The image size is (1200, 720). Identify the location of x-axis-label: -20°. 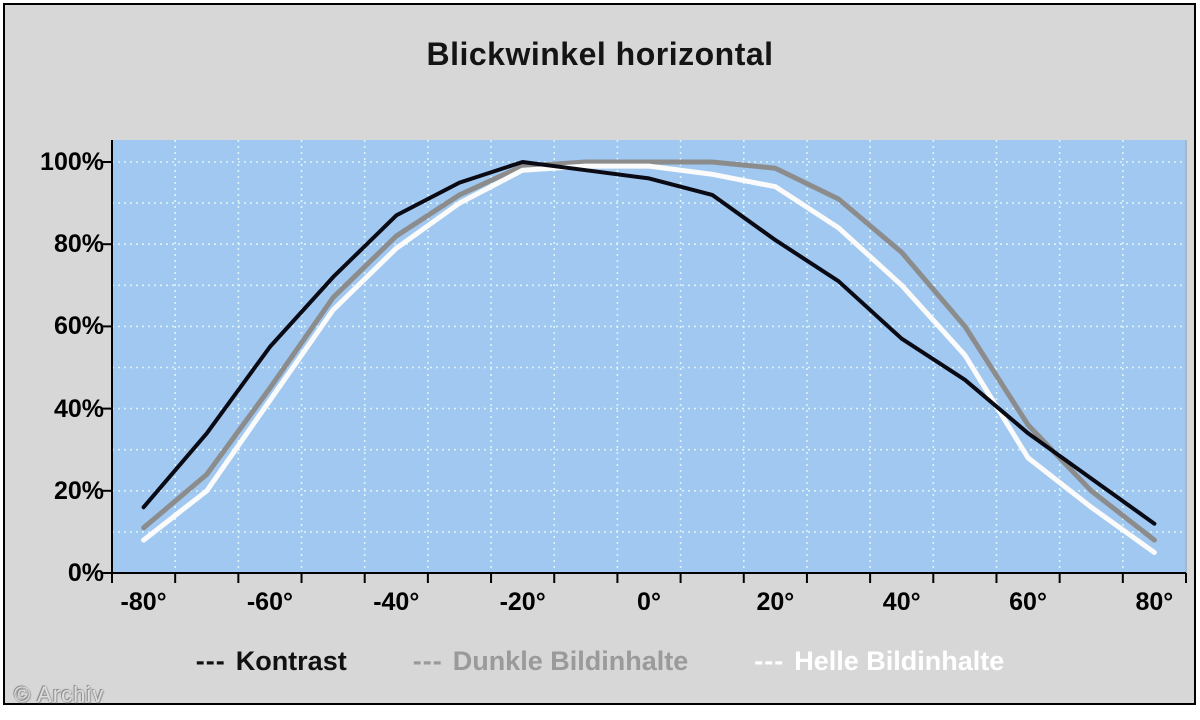
(522, 602).